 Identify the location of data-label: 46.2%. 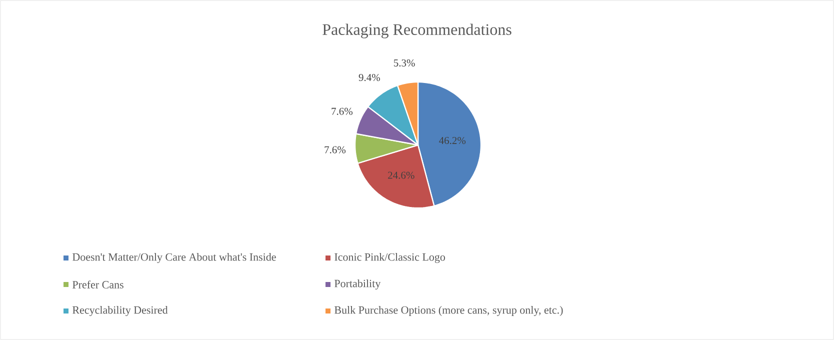
(452, 140).